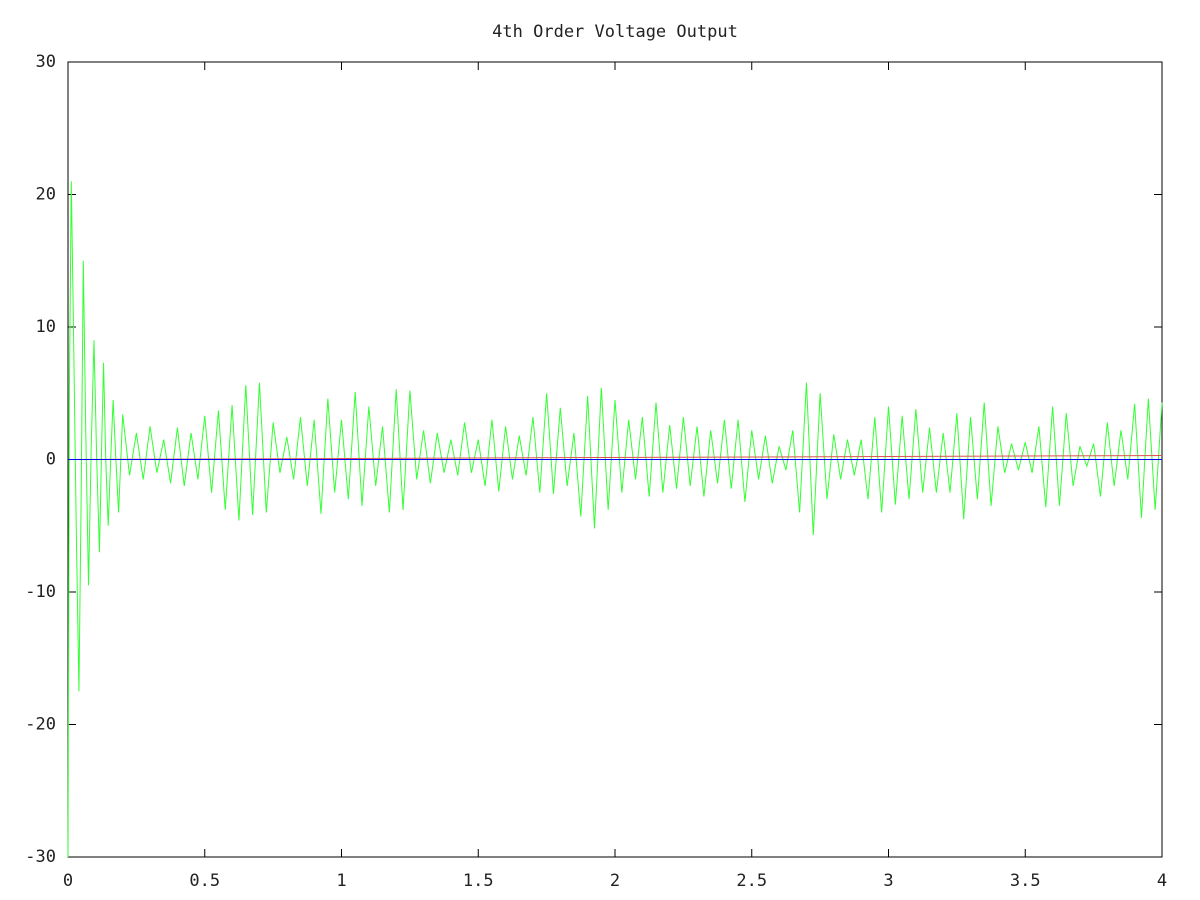 The width and height of the screenshot is (1200, 900). I want to click on x-tick-label: 2, so click(615, 881).